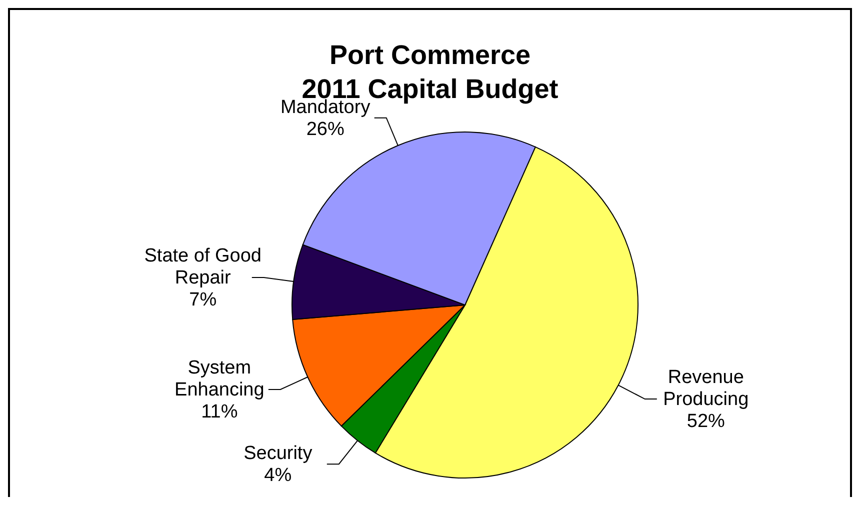 This screenshot has height=505, width=860. Describe the element at coordinates (706, 388) in the screenshot. I see `slice-label: Revenue Producing` at that location.